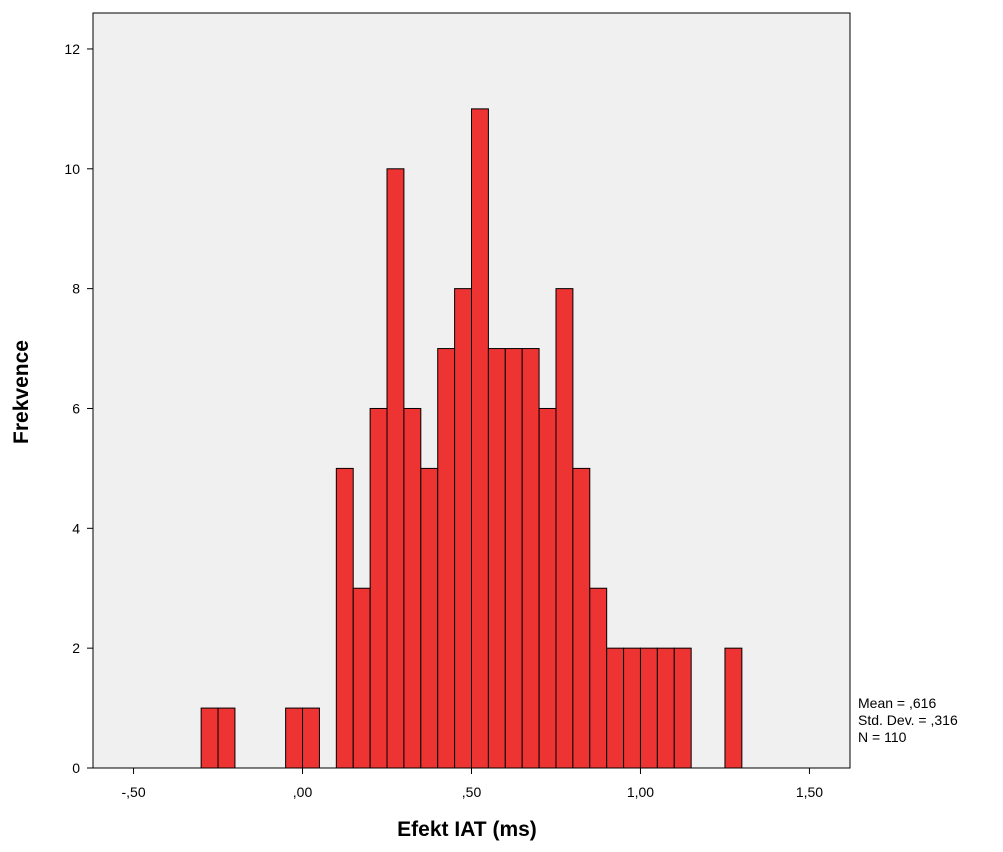  Describe the element at coordinates (72, 169) in the screenshot. I see `y-tick-label: 10` at that location.